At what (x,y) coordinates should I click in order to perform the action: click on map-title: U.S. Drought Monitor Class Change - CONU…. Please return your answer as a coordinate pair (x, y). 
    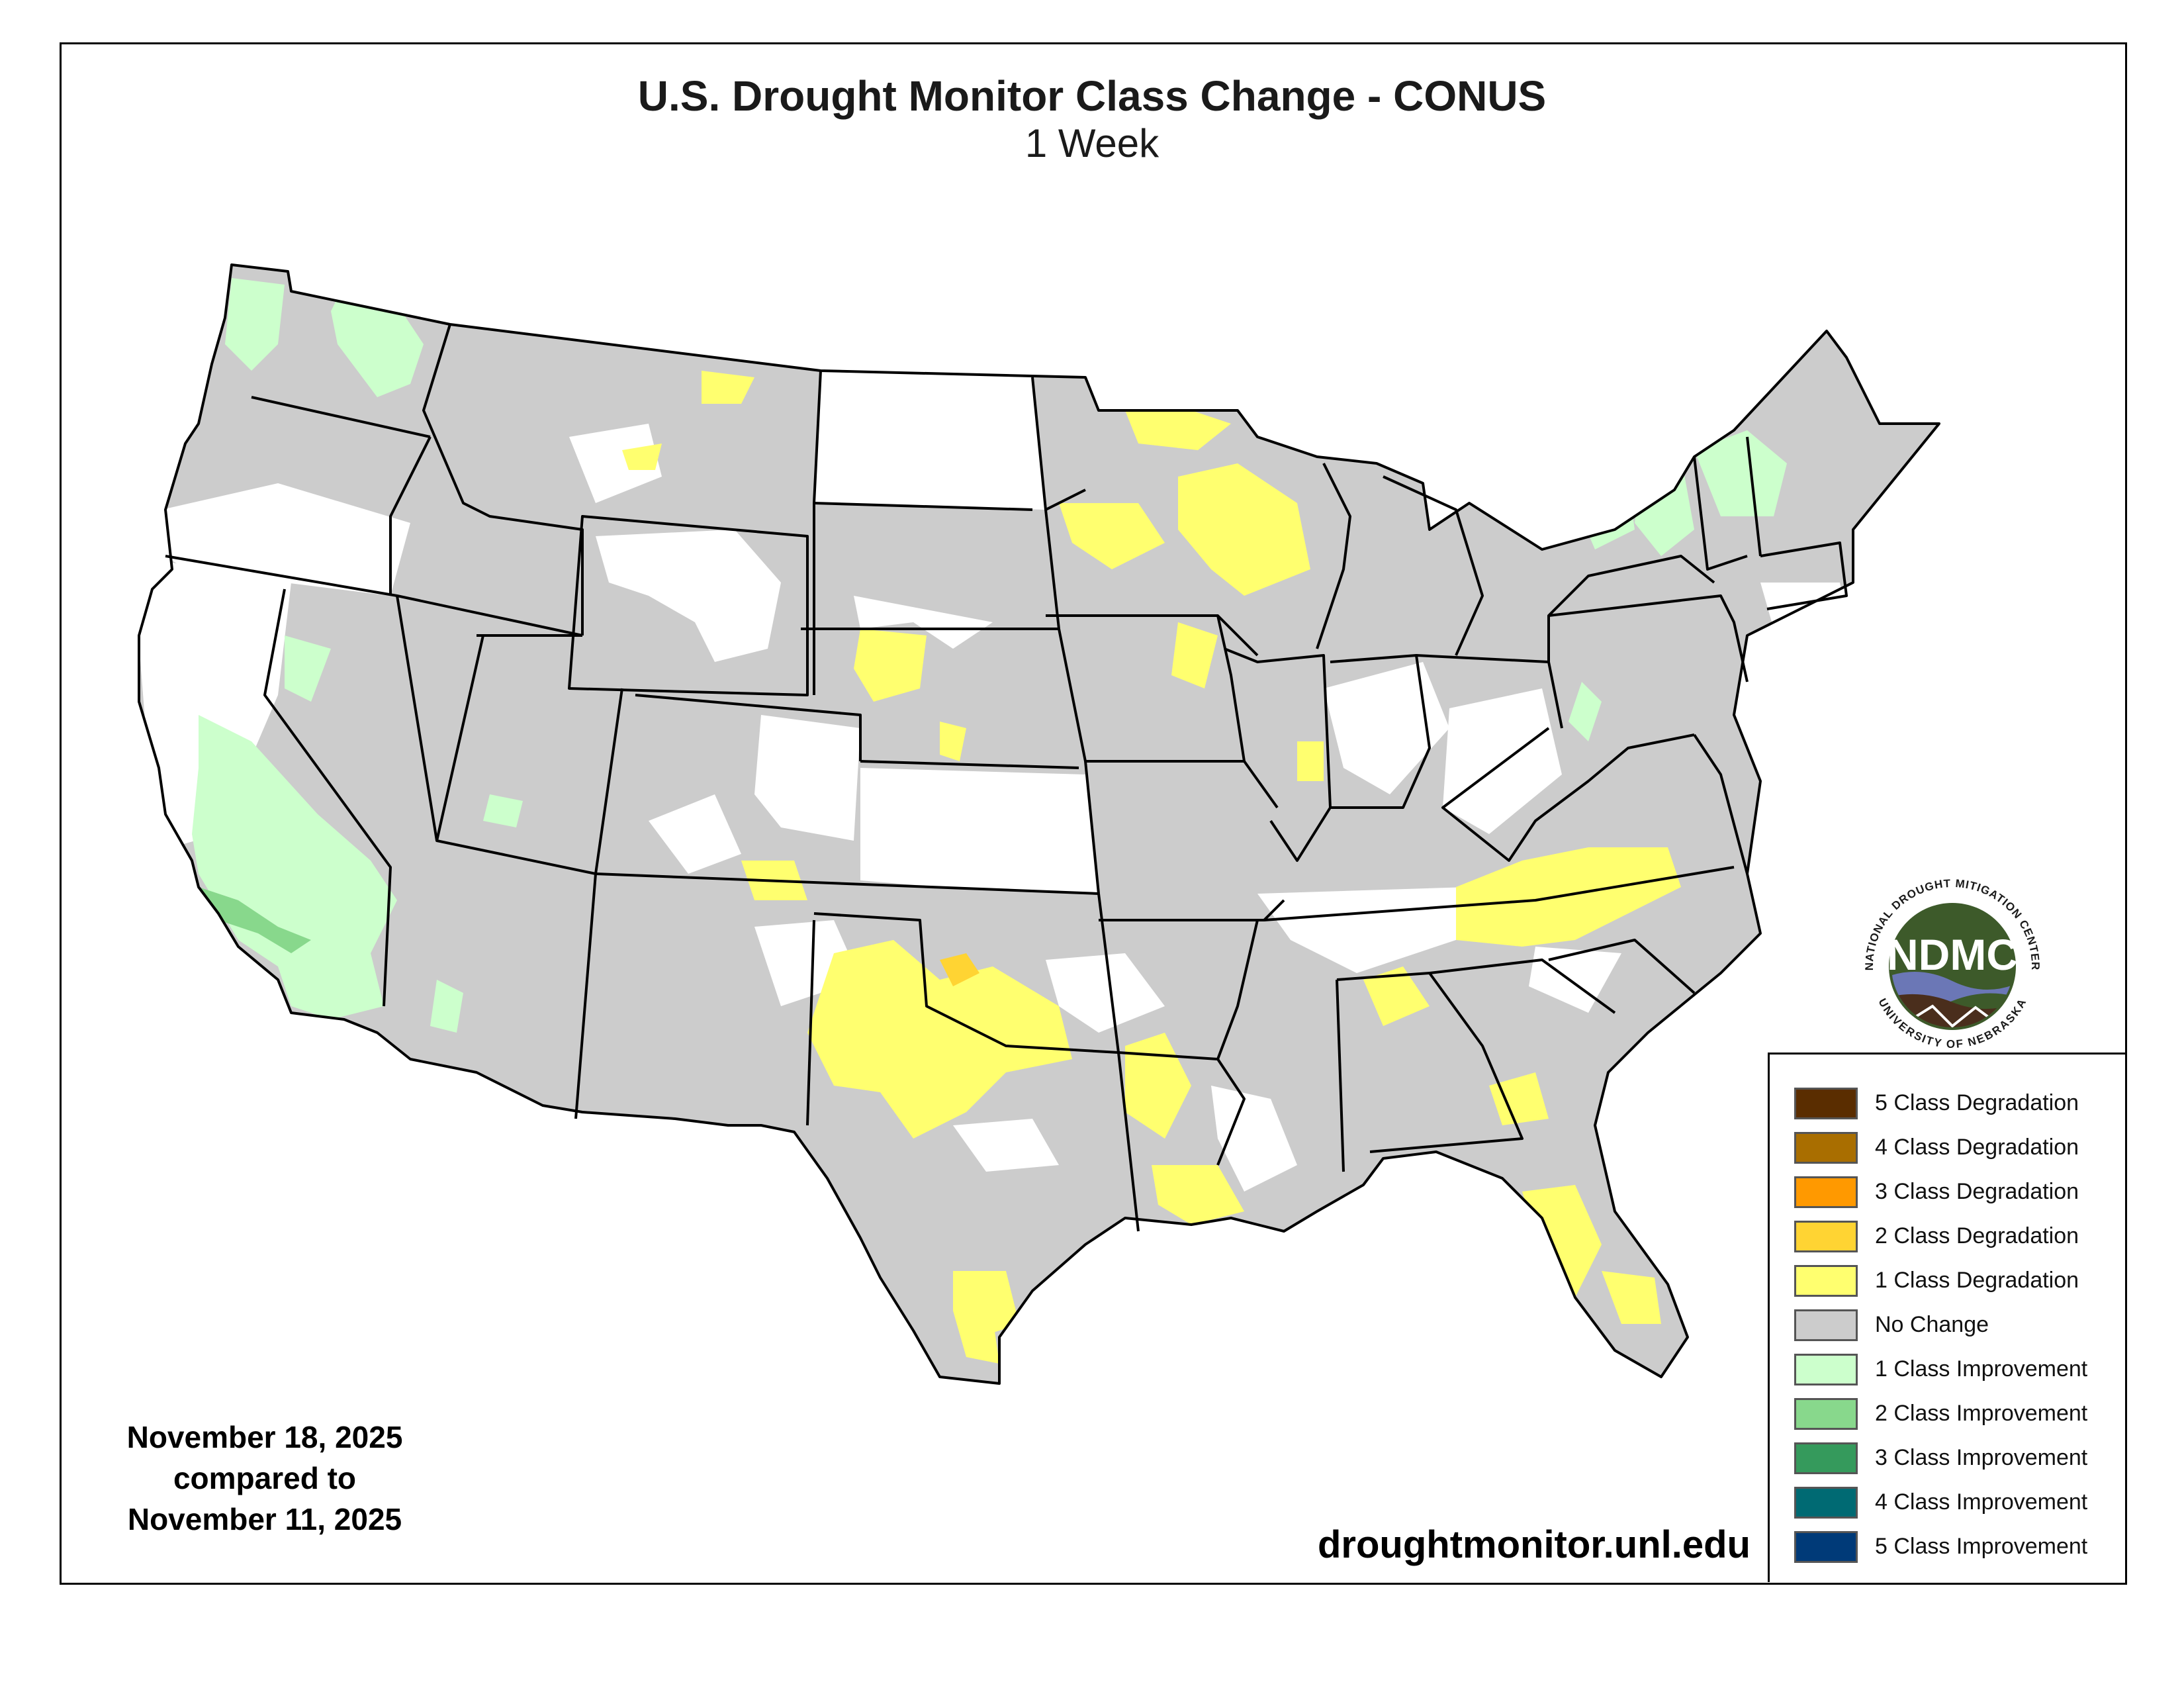
    Looking at the image, I should click on (1092, 96).